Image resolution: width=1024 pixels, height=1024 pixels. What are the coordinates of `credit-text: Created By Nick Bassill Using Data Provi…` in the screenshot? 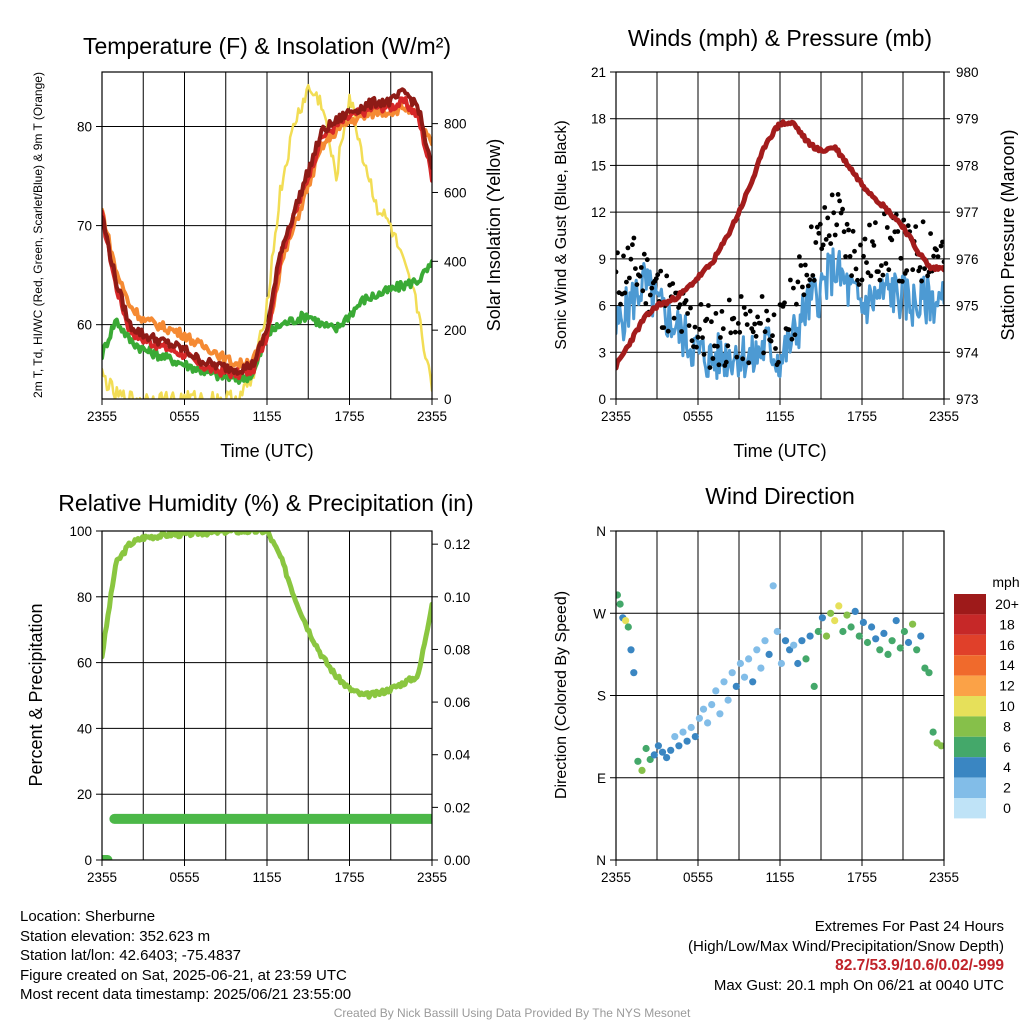 It's located at (512, 1013).